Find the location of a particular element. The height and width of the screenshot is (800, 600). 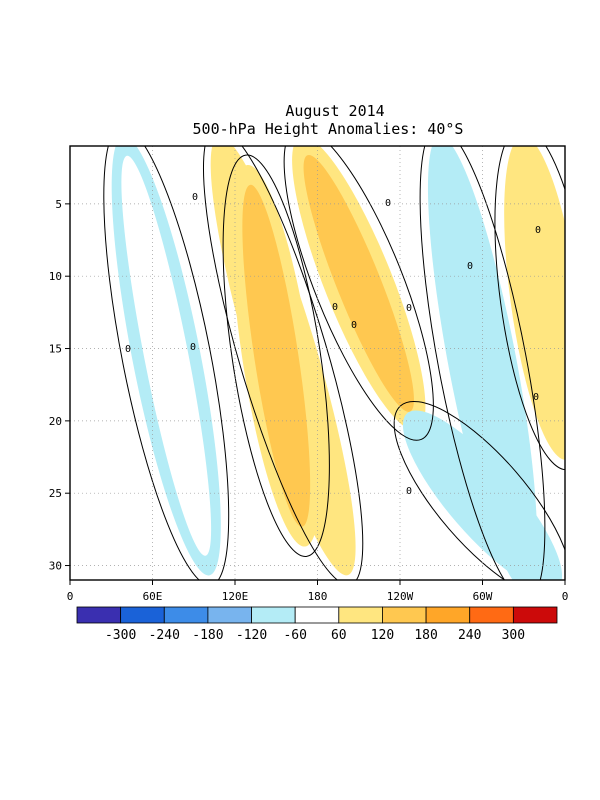

colorbar-label: 240 is located at coordinates (469, 635).